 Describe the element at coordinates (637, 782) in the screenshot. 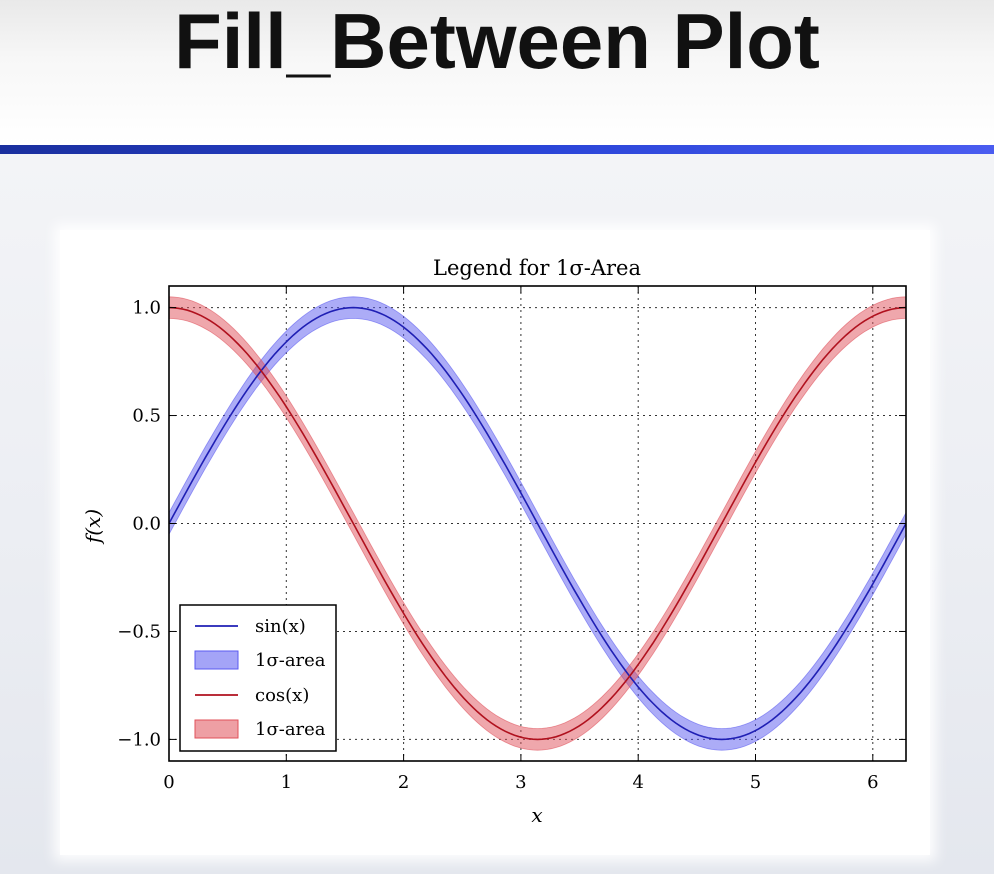

I see `x-tick-label: 4` at that location.